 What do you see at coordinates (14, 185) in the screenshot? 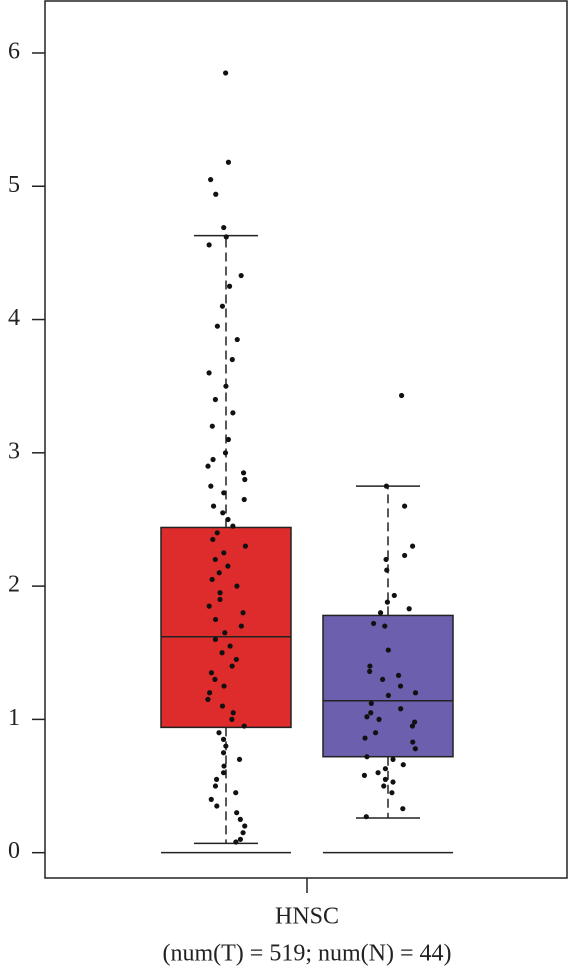
I see `y-tick-label: 5` at bounding box center [14, 185].